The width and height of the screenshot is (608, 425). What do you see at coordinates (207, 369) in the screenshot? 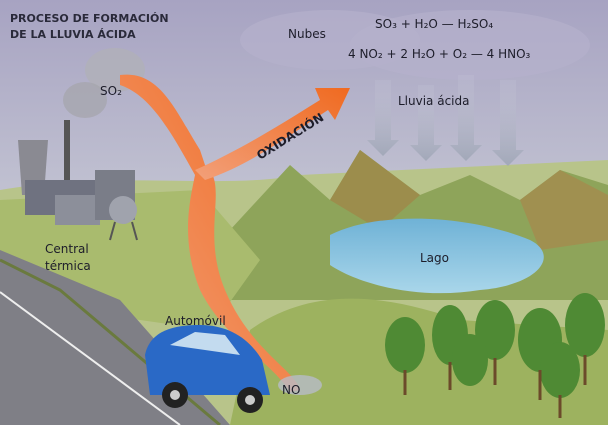
I see `car` at bounding box center [207, 369].